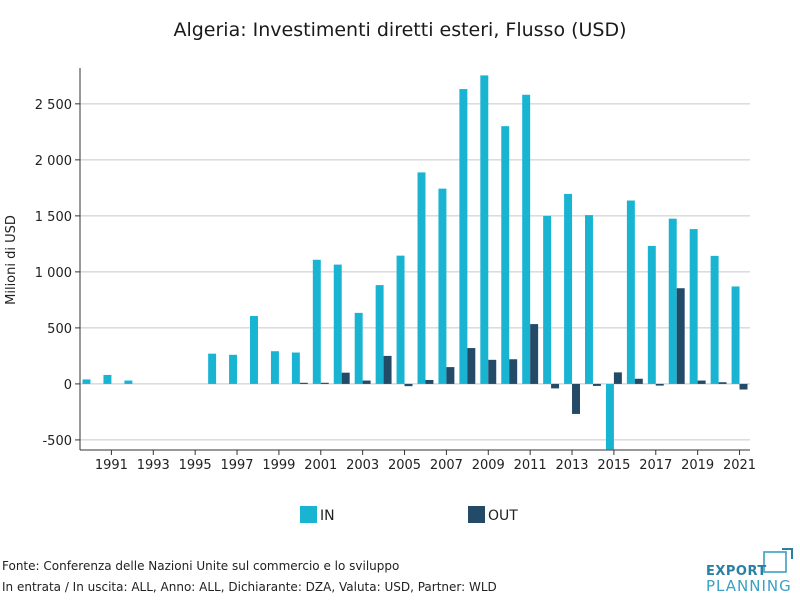 This screenshot has width=800, height=600. What do you see at coordinates (568, 288) in the screenshot?
I see `bar-in-2013` at bounding box center [568, 288].